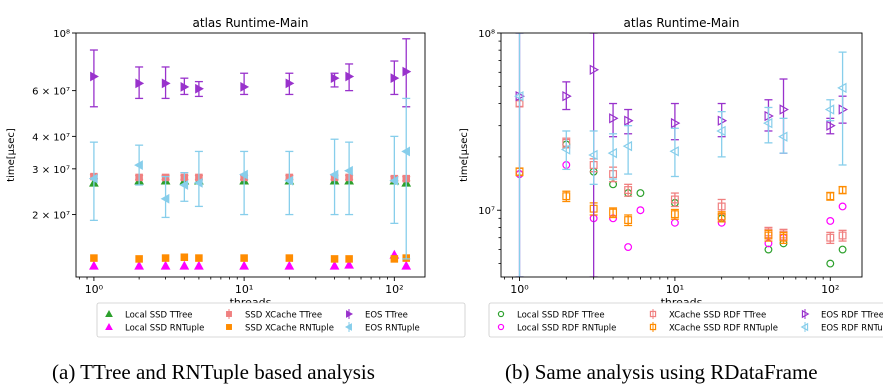 This screenshot has height=390, width=883. I want to click on chart-title: atlas Runtime-Main, so click(682, 23).